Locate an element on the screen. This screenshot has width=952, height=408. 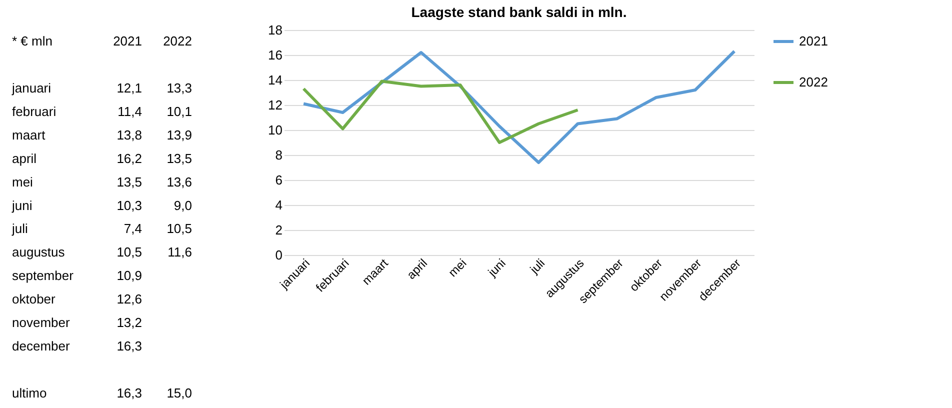
text: mei 13,5 13,6 is located at coordinates (102, 182).